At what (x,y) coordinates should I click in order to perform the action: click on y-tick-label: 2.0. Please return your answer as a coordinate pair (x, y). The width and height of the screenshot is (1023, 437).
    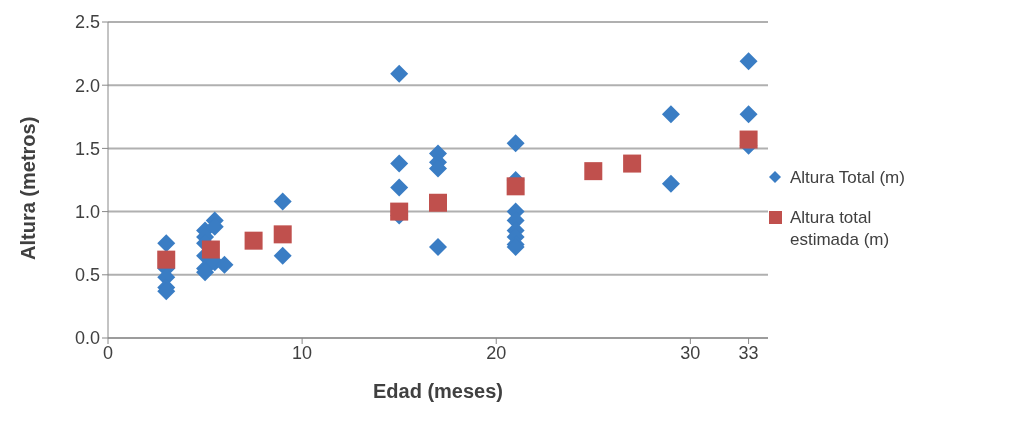
    Looking at the image, I should click on (87, 85).